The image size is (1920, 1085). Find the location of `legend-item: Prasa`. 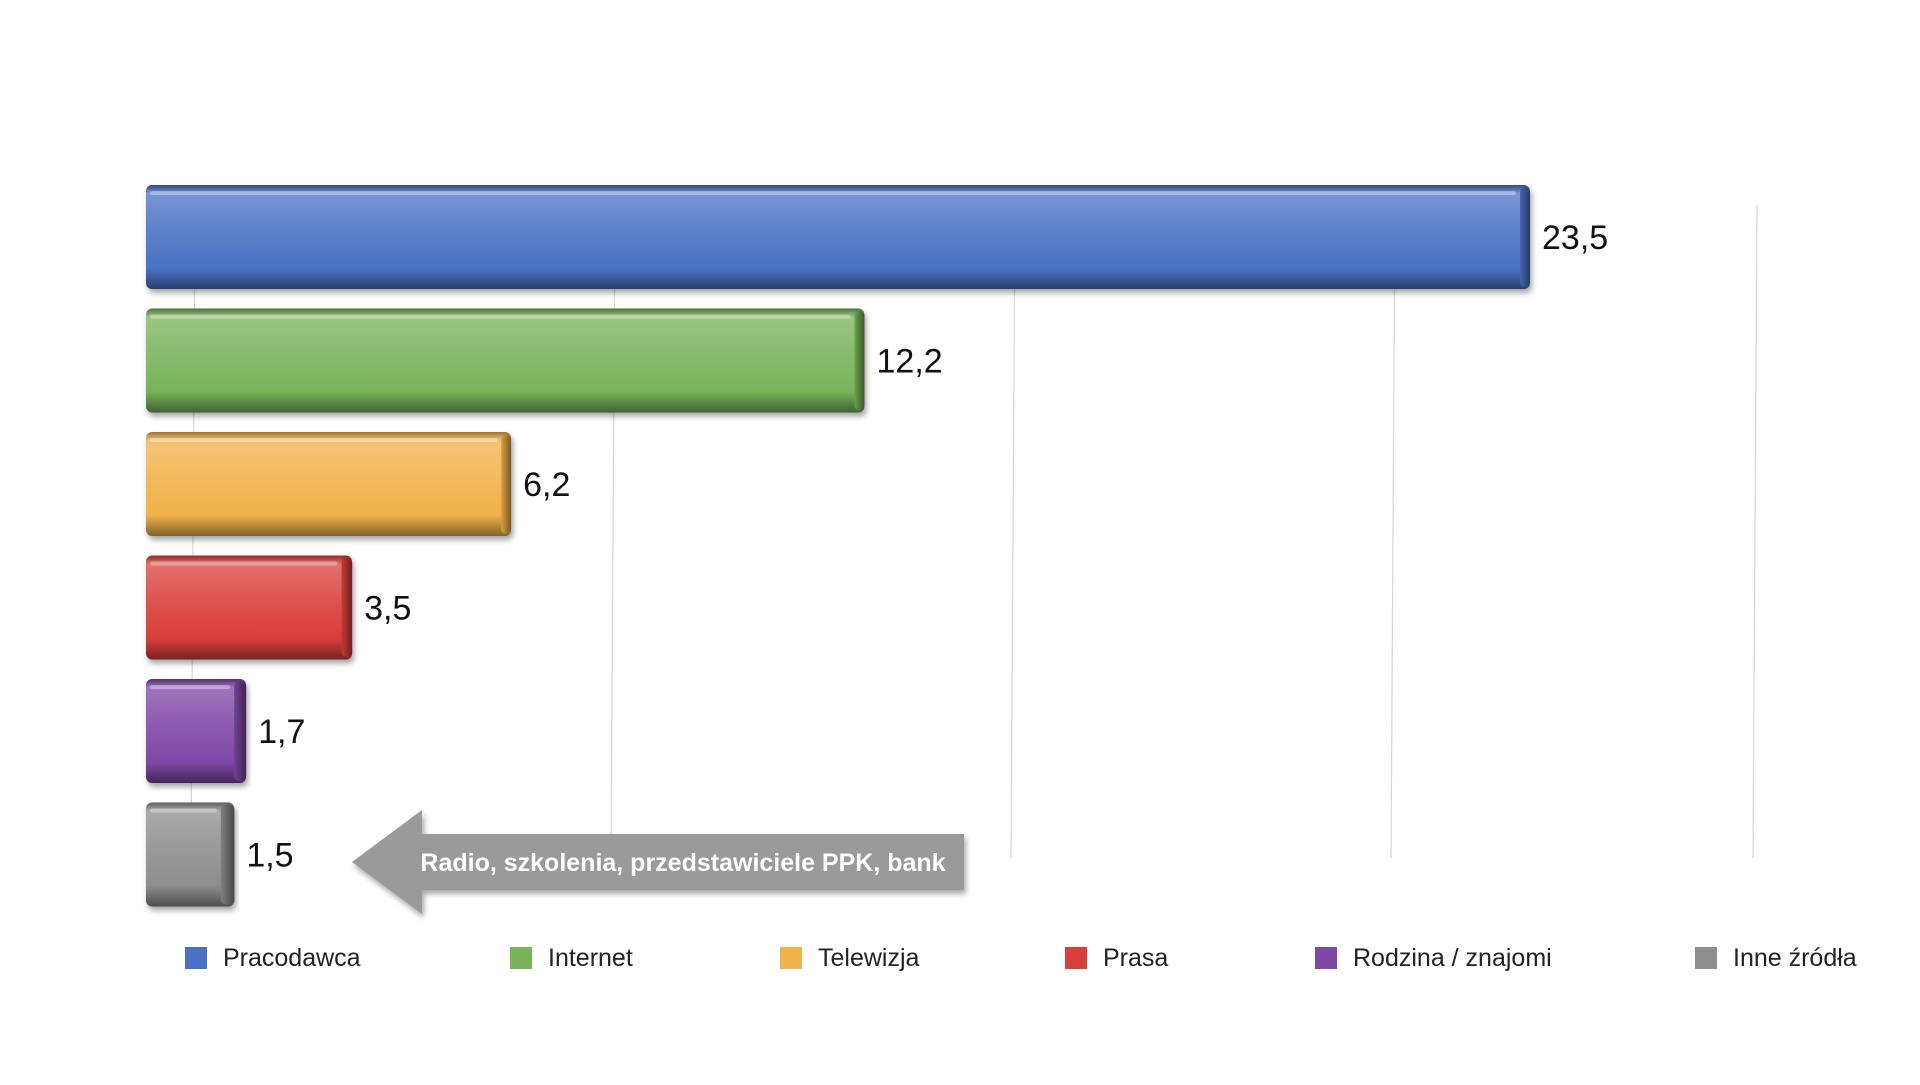

legend-item: Prasa is located at coordinates (1116, 958).